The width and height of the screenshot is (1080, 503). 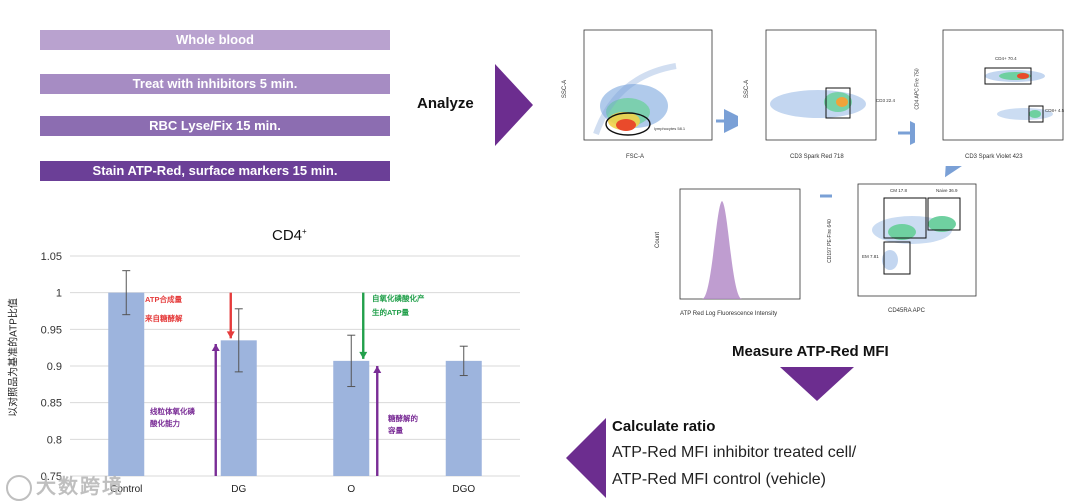 I want to click on annotation-purple-o-2: 容量, so click(x=395, y=430).